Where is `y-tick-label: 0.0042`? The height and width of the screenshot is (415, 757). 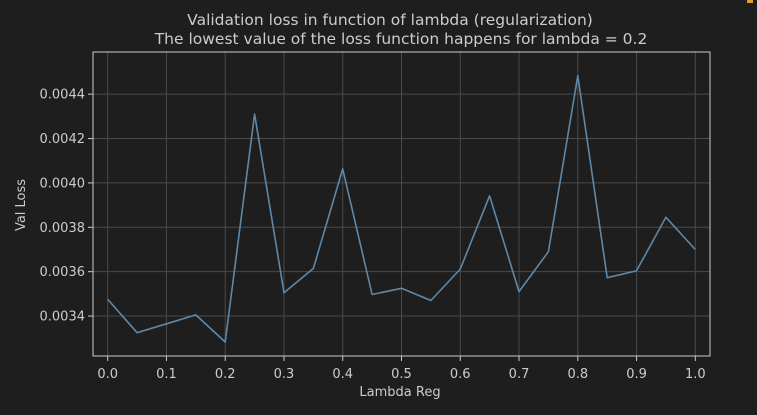
y-tick-label: 0.0042 is located at coordinates (63, 139).